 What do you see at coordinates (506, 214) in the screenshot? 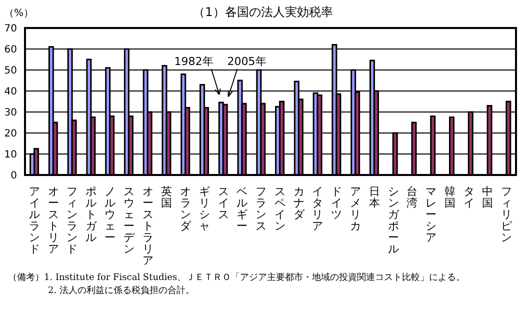
I see `x-tick-label: フィリピン` at bounding box center [506, 214].